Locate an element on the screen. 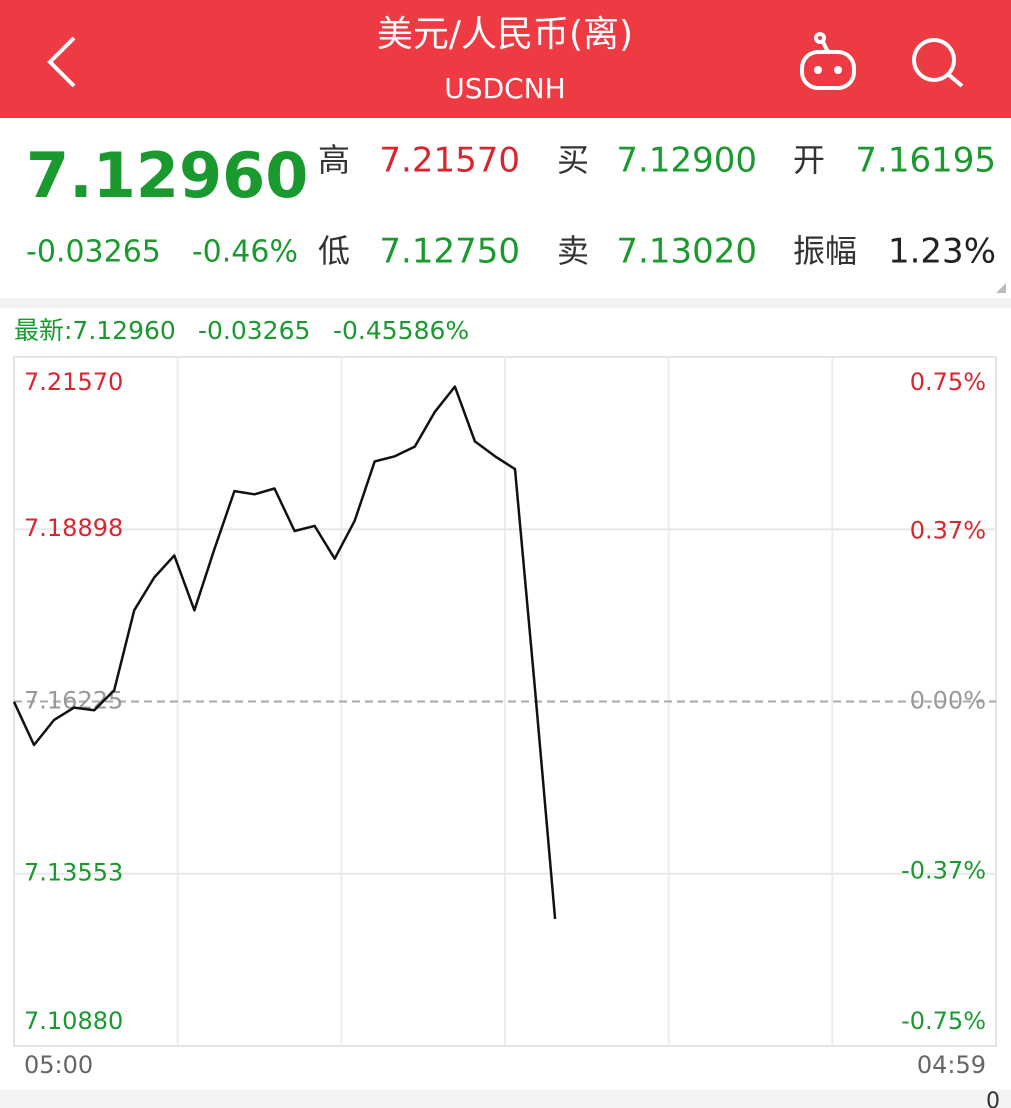  bottom-strip is located at coordinates (505, 1099).